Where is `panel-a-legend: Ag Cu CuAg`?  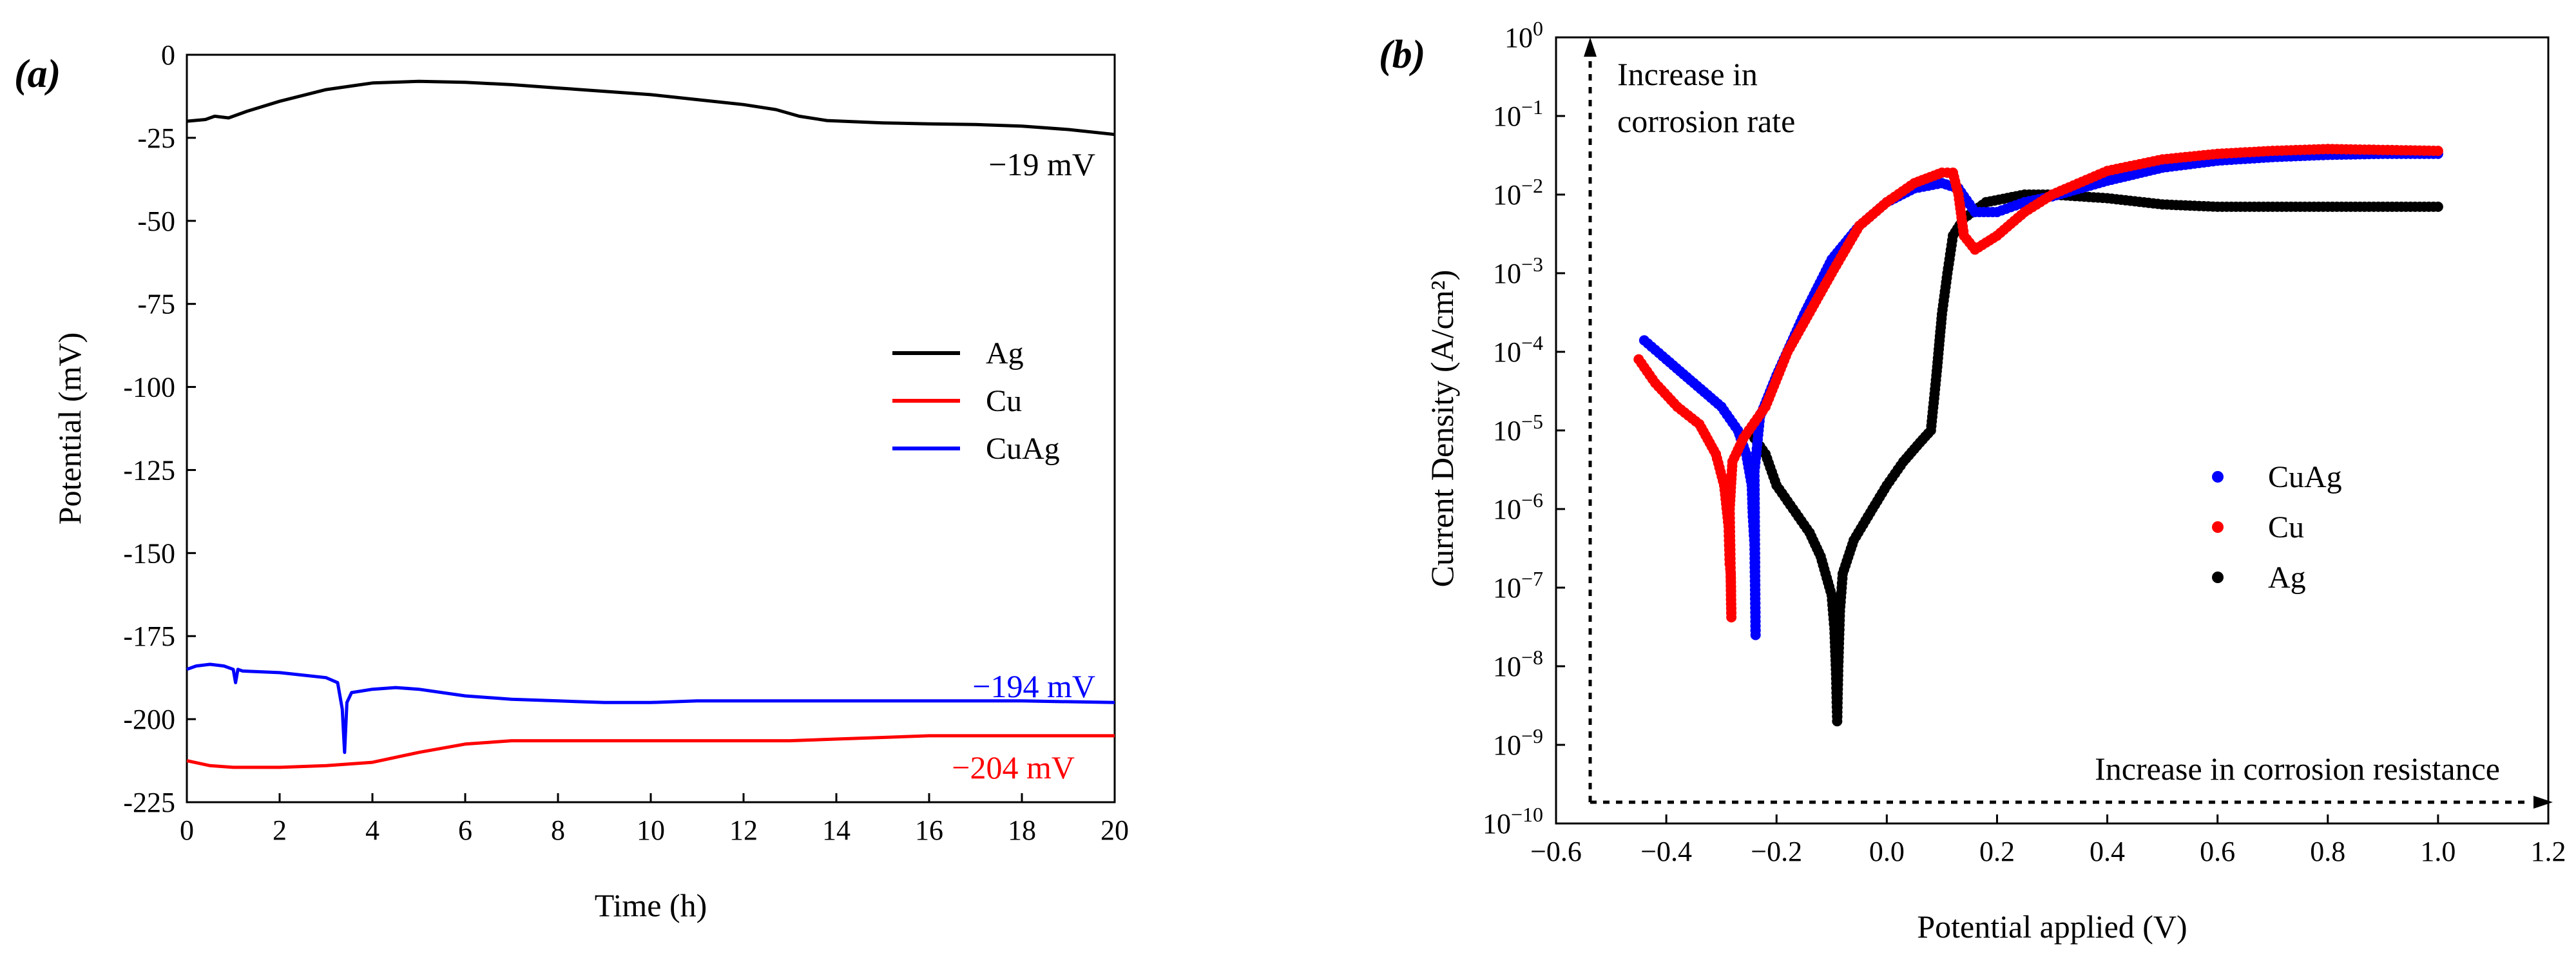 panel-a-legend: Ag Cu CuAg is located at coordinates (976, 401).